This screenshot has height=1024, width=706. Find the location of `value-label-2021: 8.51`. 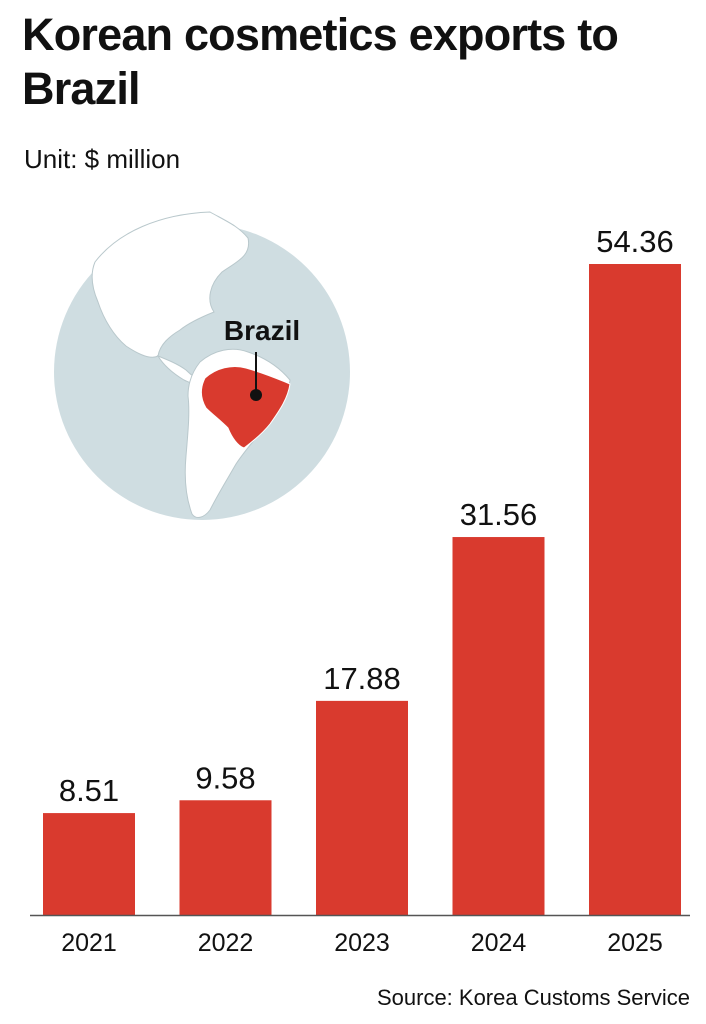

value-label-2021: 8.51 is located at coordinates (89, 790).